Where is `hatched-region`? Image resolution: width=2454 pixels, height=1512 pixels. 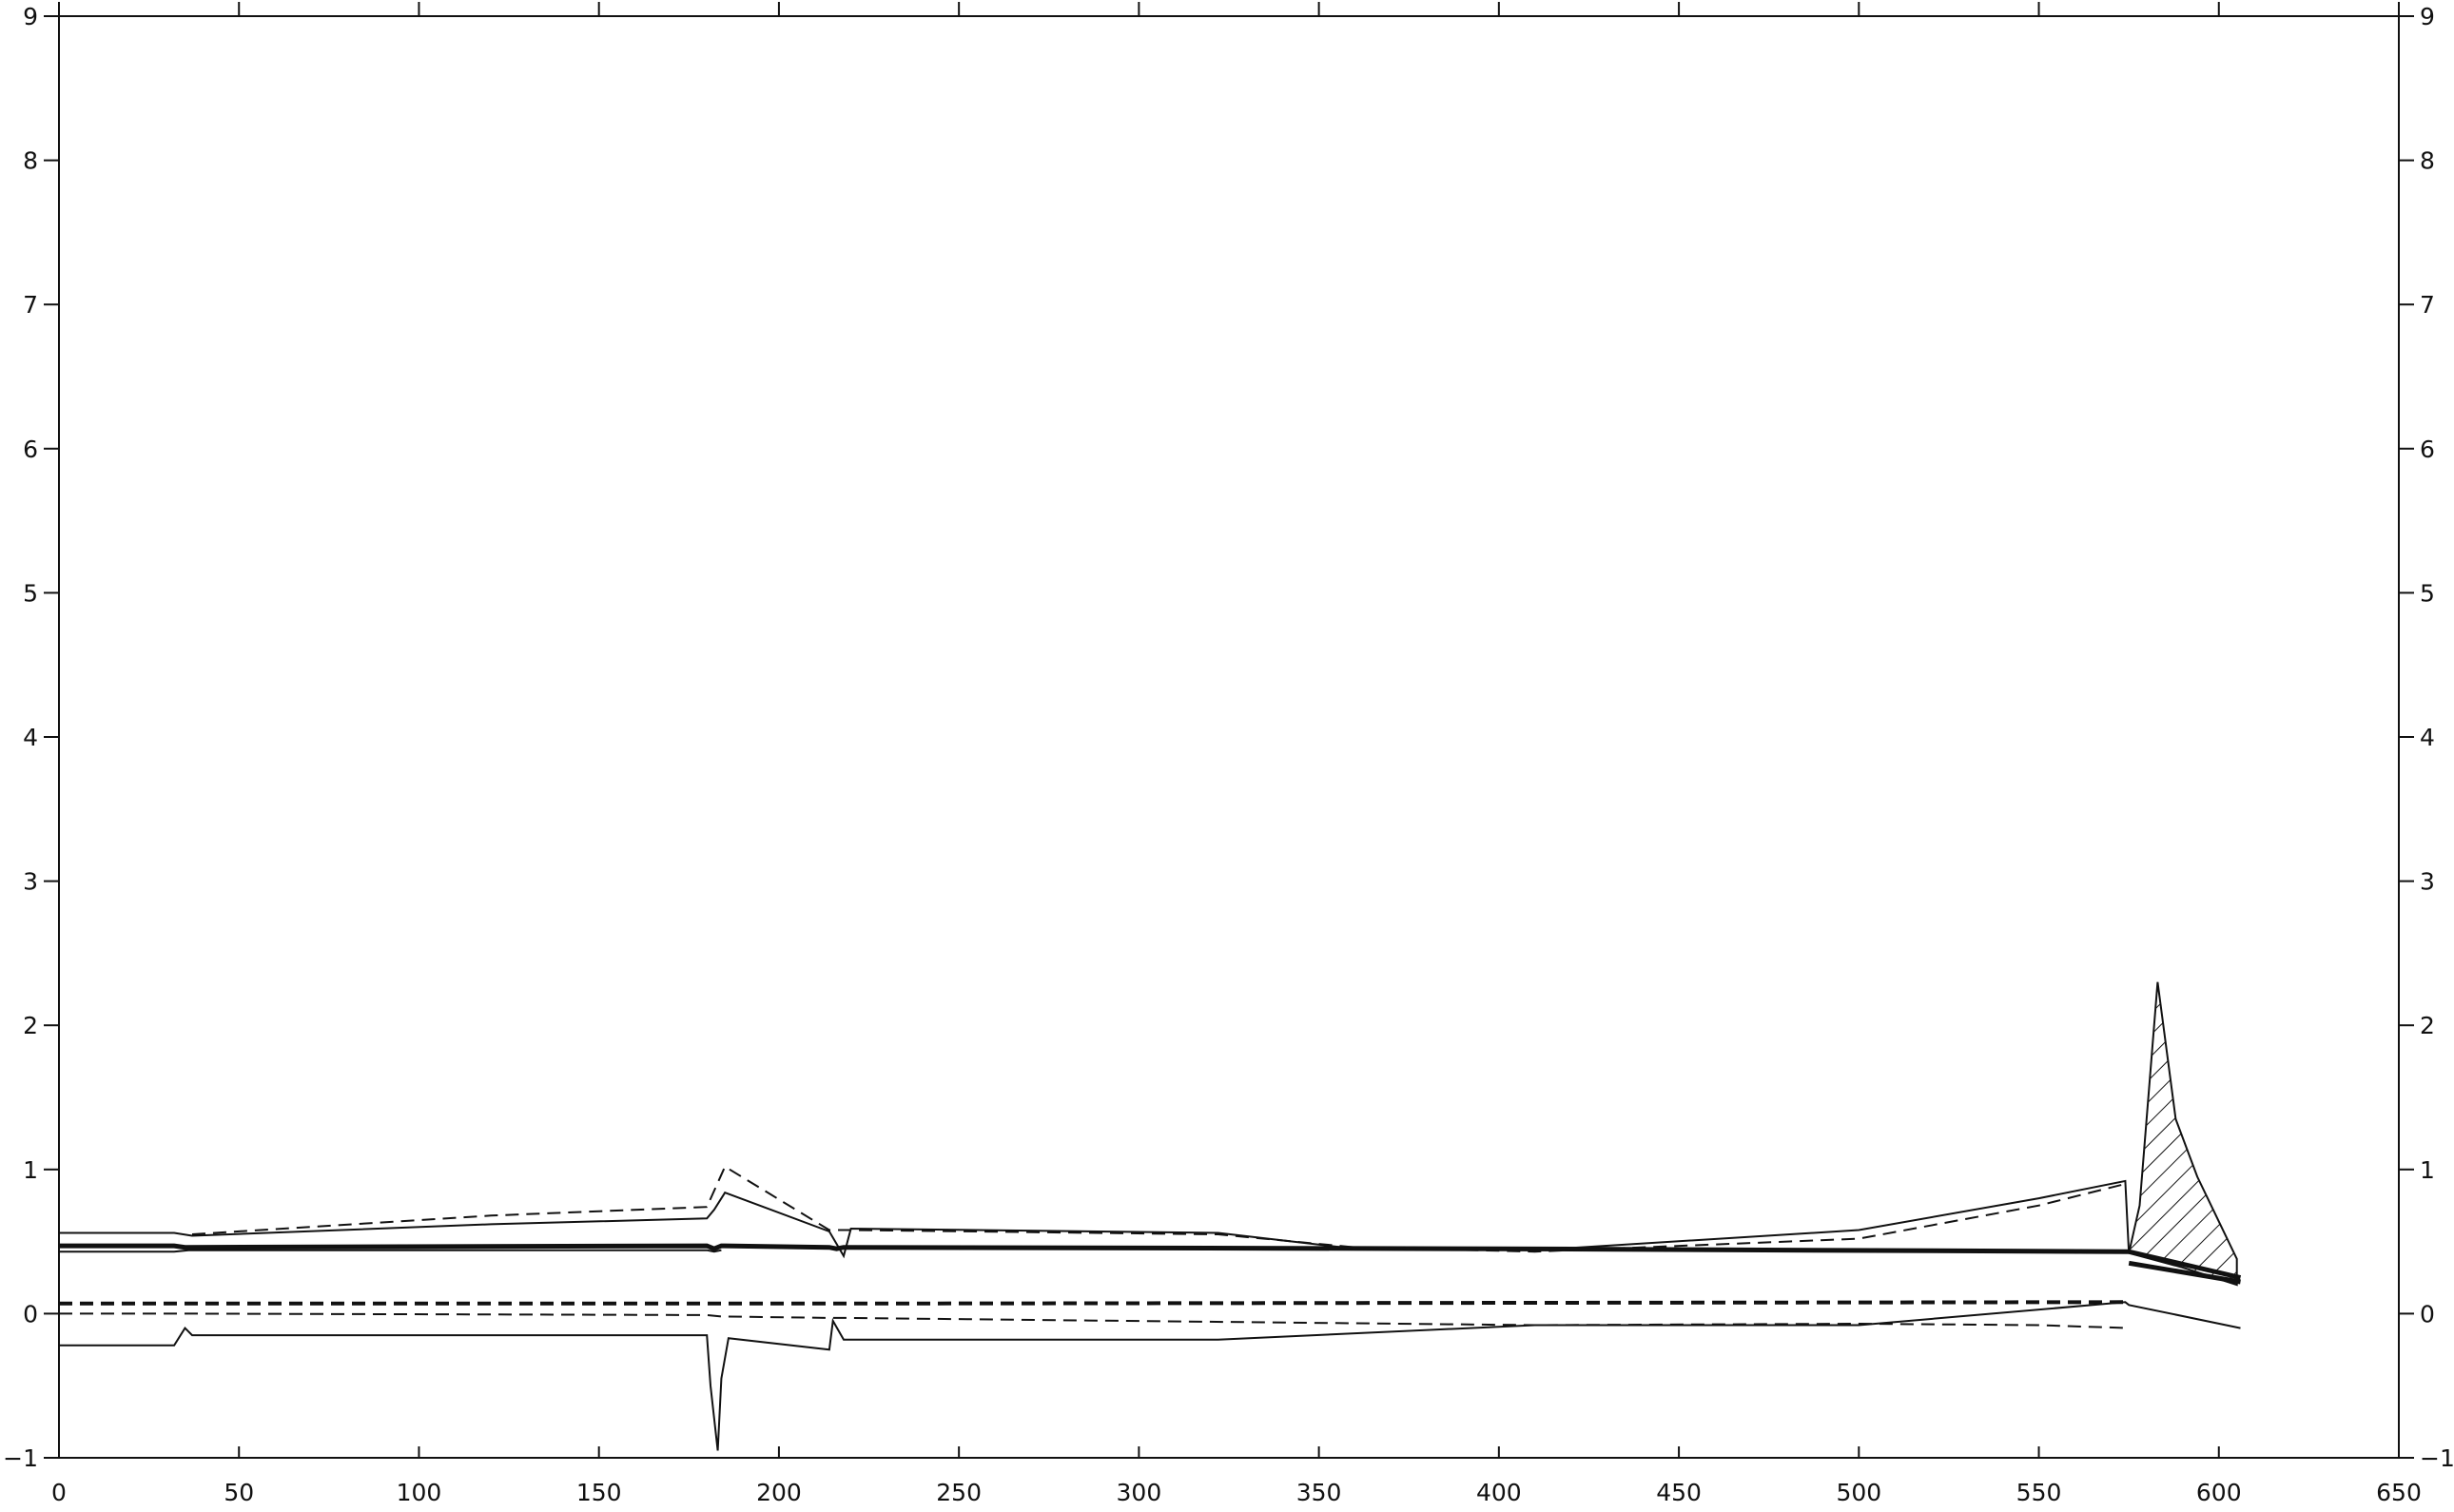
hatched-region is located at coordinates (2183, 1134).